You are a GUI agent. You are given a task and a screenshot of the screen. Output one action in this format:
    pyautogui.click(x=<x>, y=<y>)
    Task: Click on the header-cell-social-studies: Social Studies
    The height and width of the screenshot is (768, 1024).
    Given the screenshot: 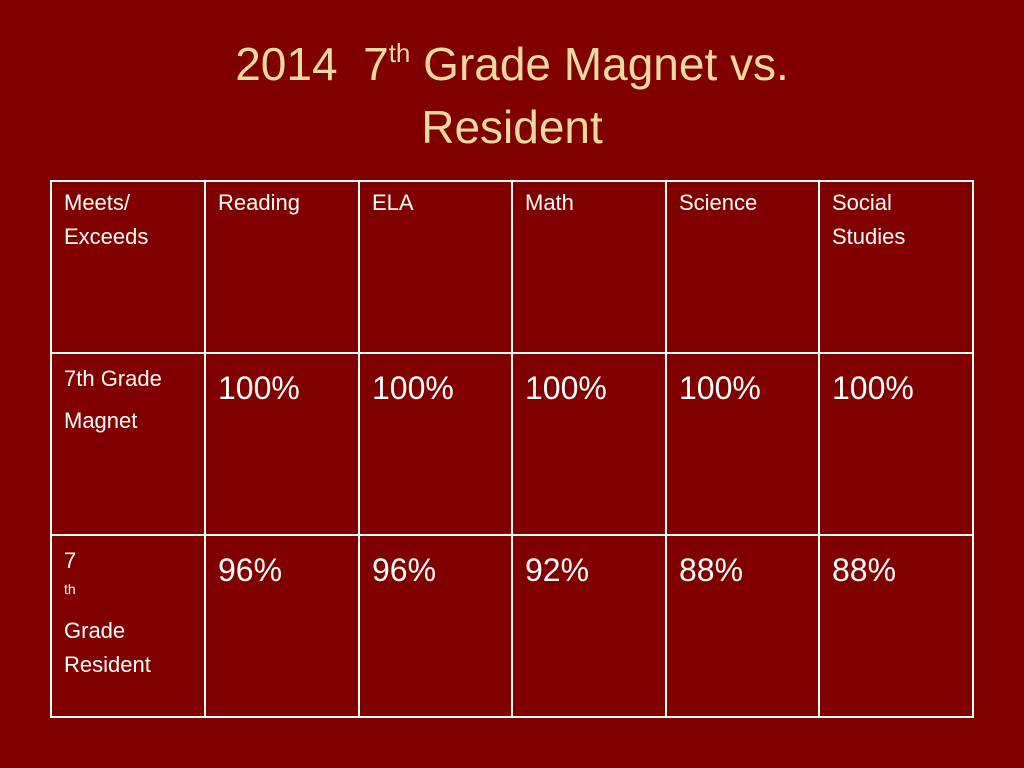 What is the action you would take?
    pyautogui.click(x=896, y=267)
    